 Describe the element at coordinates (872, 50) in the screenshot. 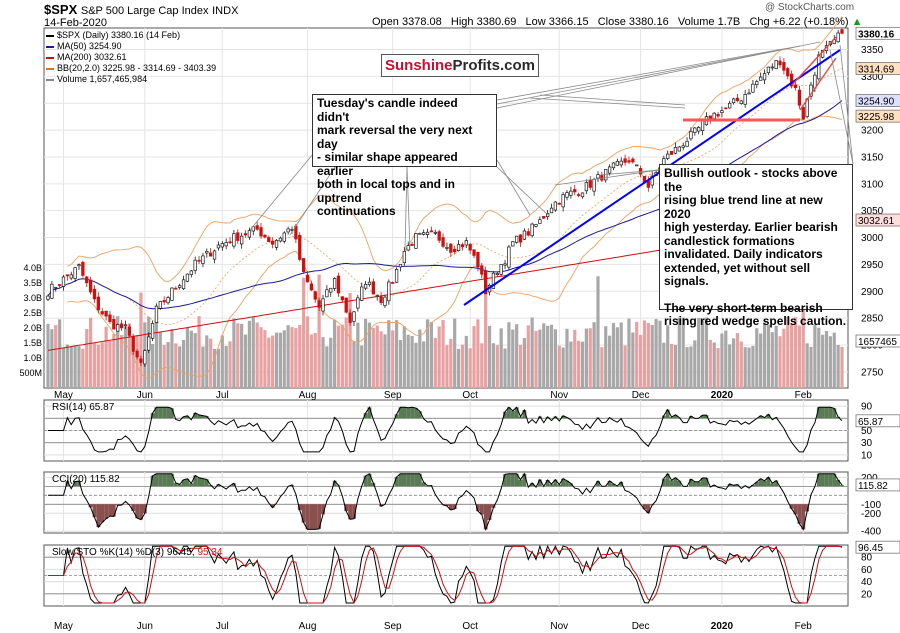

I see `price-tick-label: 3350` at that location.